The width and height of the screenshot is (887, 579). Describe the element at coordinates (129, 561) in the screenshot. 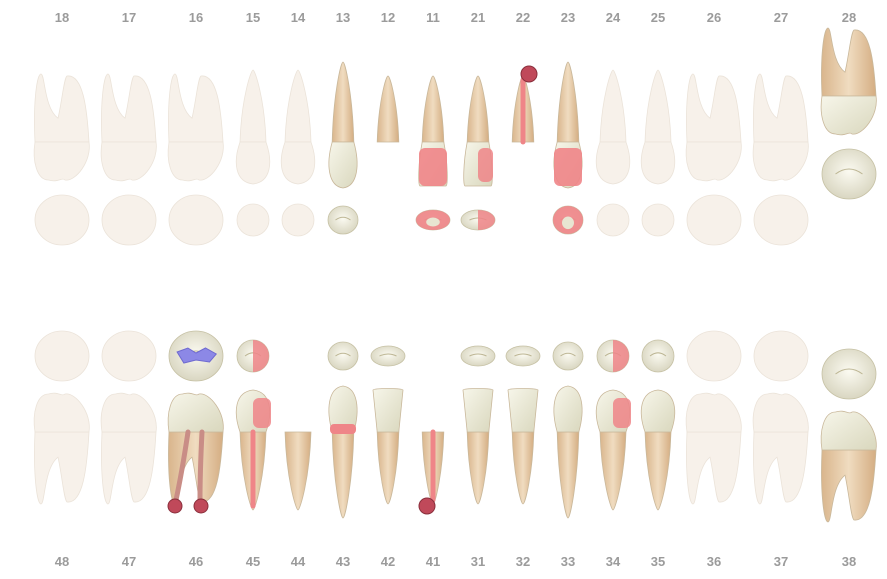

I see `tooth-number-47: 47` at that location.